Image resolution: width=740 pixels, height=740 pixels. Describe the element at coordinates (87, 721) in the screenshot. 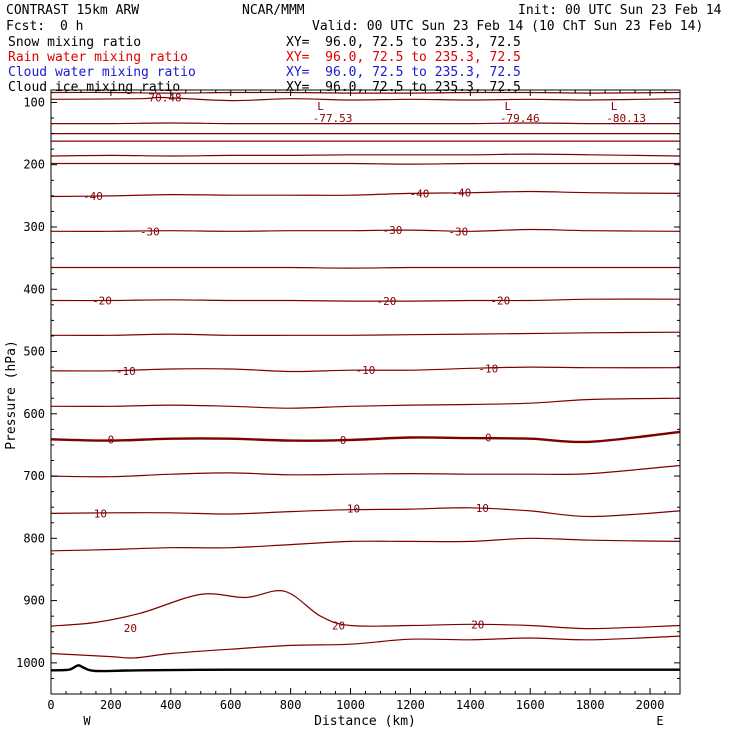

I see `west-label: W` at that location.